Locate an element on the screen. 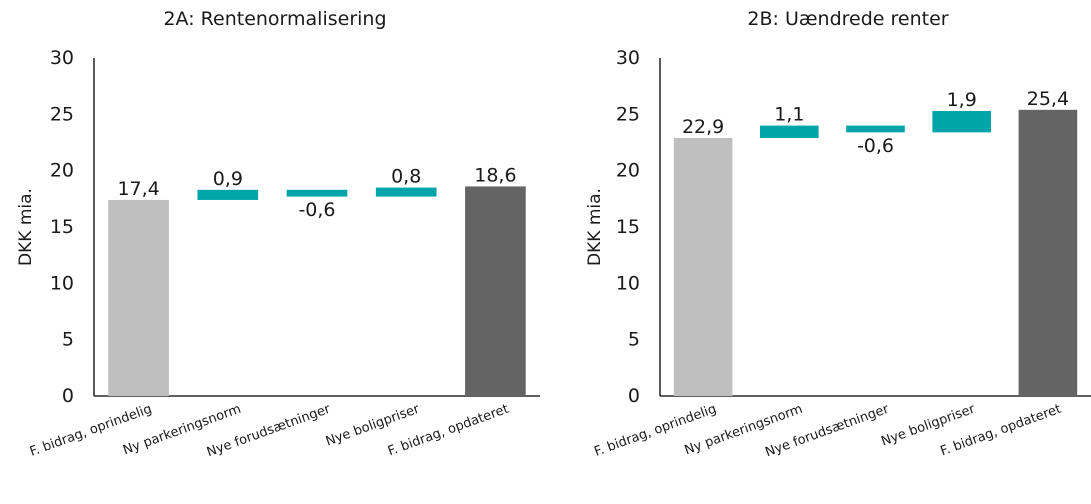 Image resolution: width=1091 pixels, height=504 pixels. data-label: 22,9 is located at coordinates (703, 127).